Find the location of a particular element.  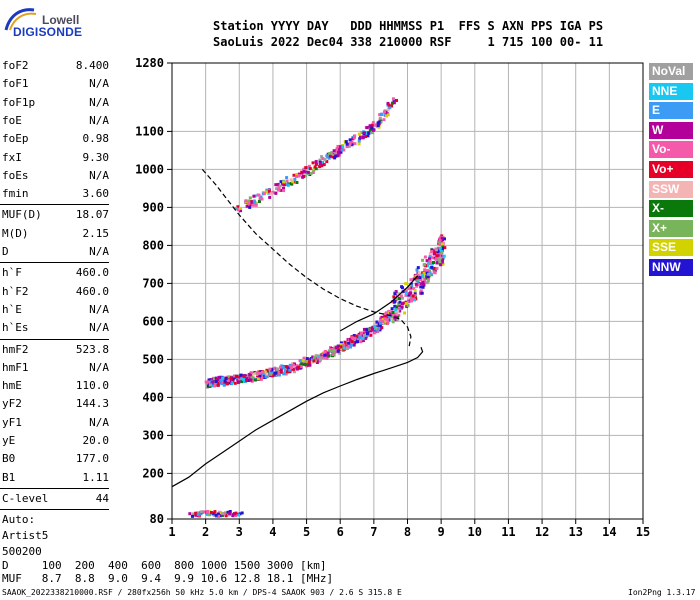

legend-item-e: E is located at coordinates (671, 111).